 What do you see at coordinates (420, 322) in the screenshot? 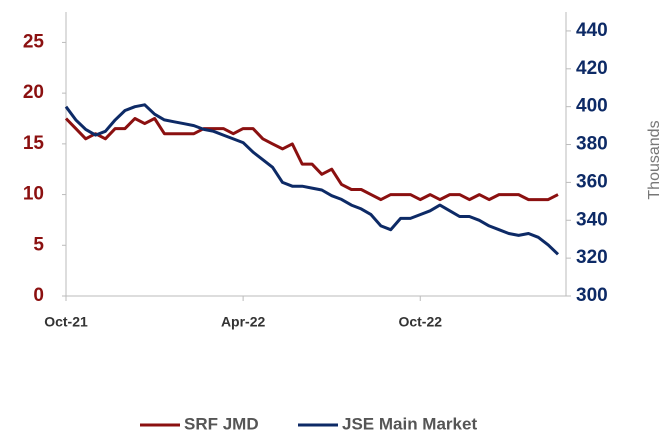
I see `x-tick-label: Oct-22` at bounding box center [420, 322].